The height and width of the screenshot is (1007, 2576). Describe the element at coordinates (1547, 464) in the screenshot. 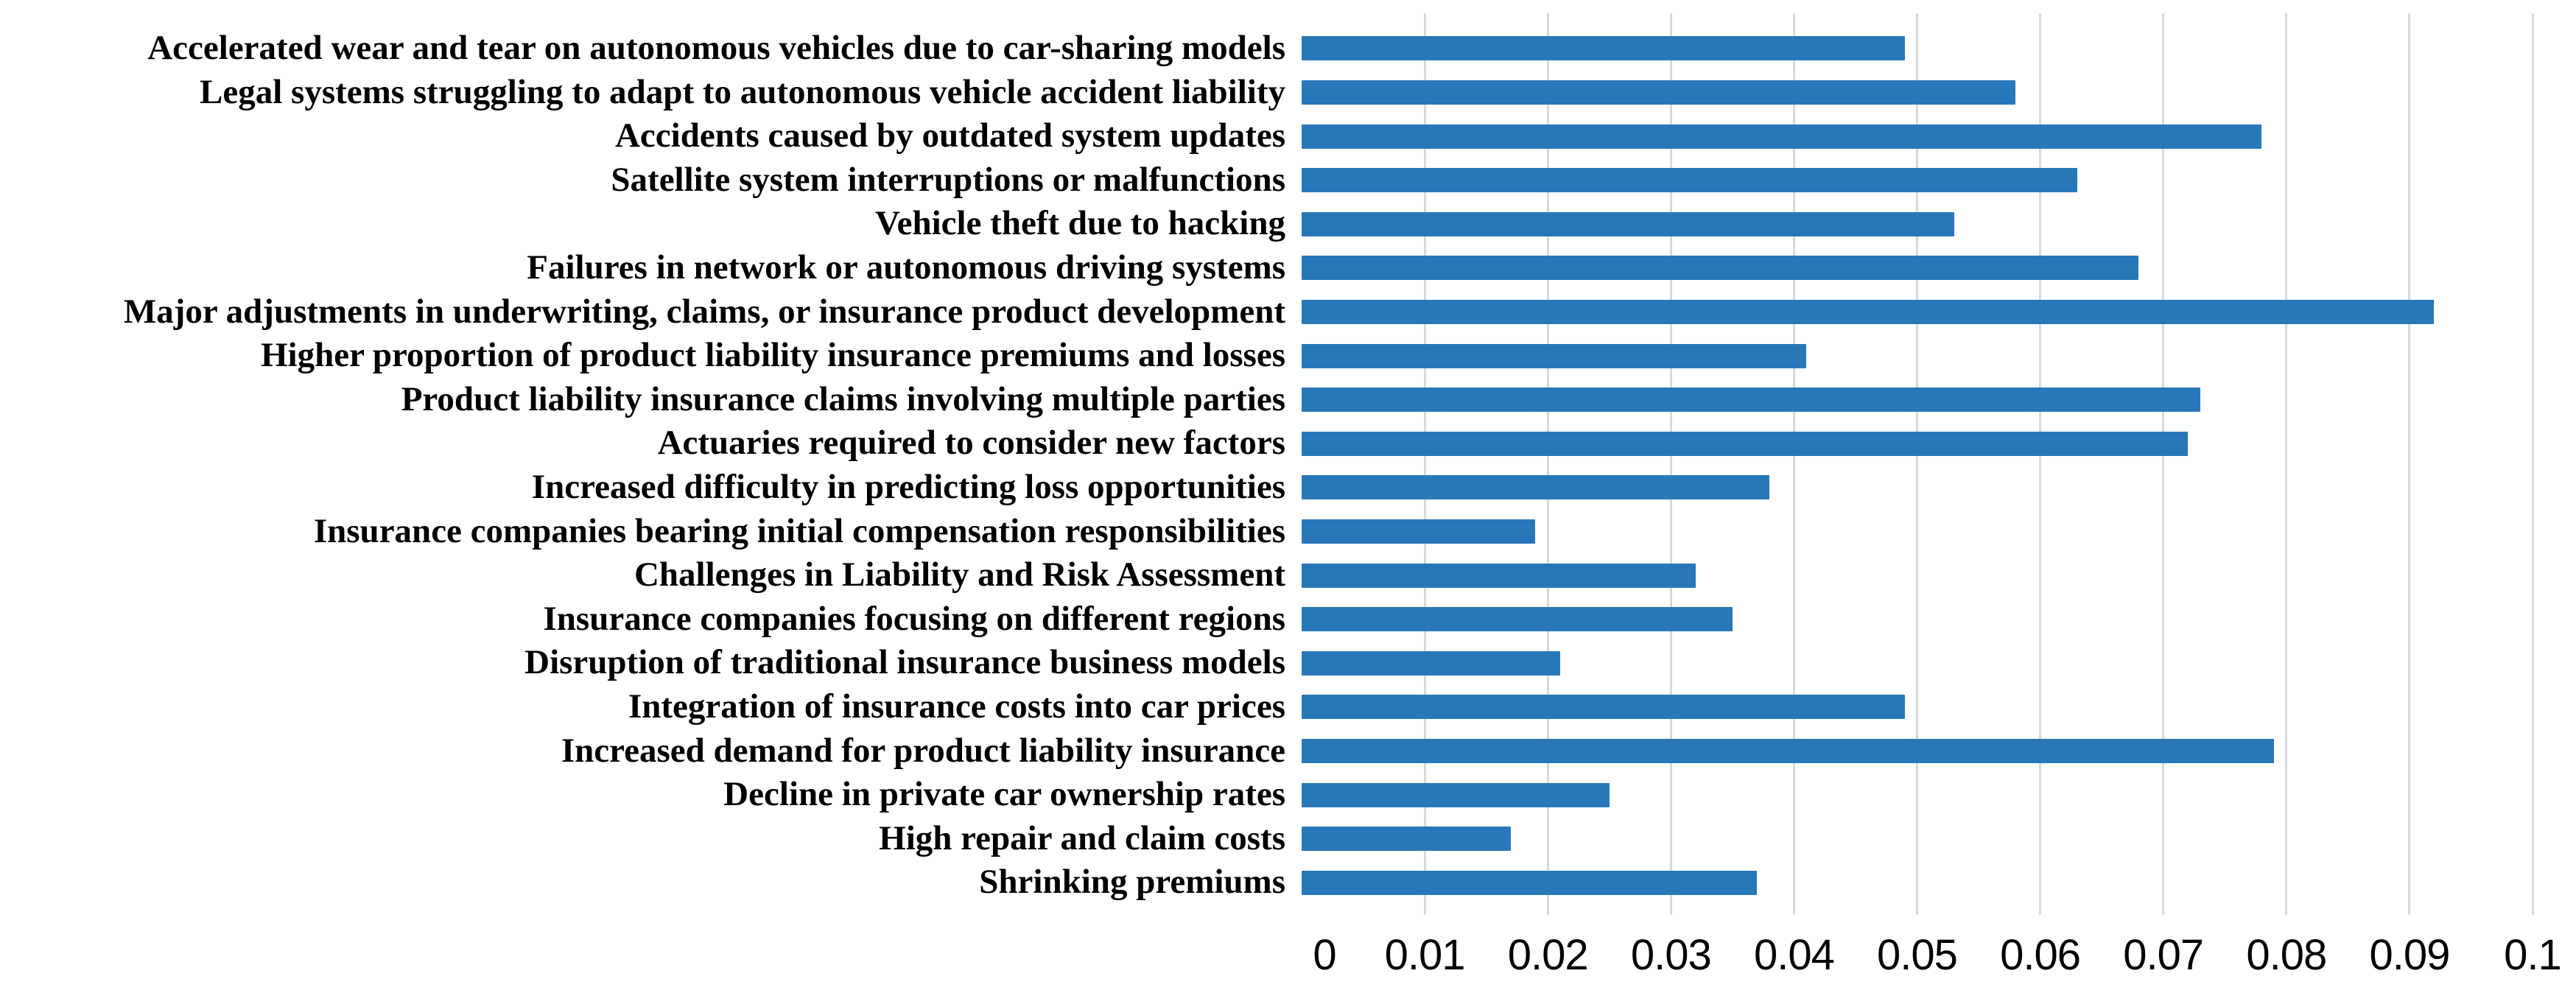

I see `gridline-0.02` at that location.